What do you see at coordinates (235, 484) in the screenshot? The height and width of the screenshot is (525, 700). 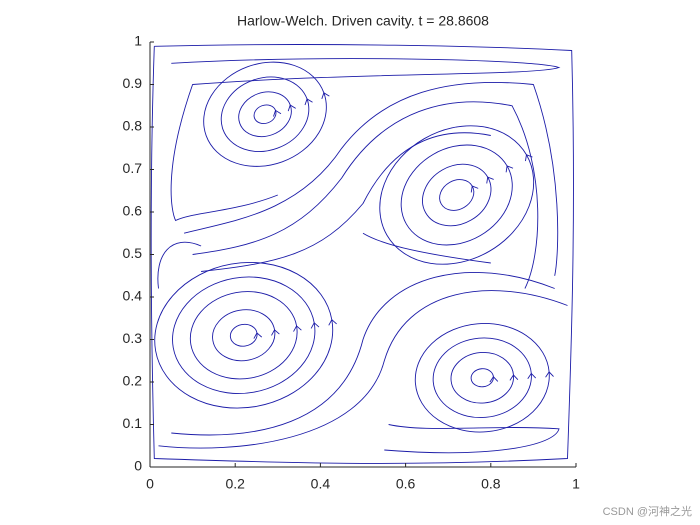 I see `x-tick-label: 0.2` at bounding box center [235, 484].